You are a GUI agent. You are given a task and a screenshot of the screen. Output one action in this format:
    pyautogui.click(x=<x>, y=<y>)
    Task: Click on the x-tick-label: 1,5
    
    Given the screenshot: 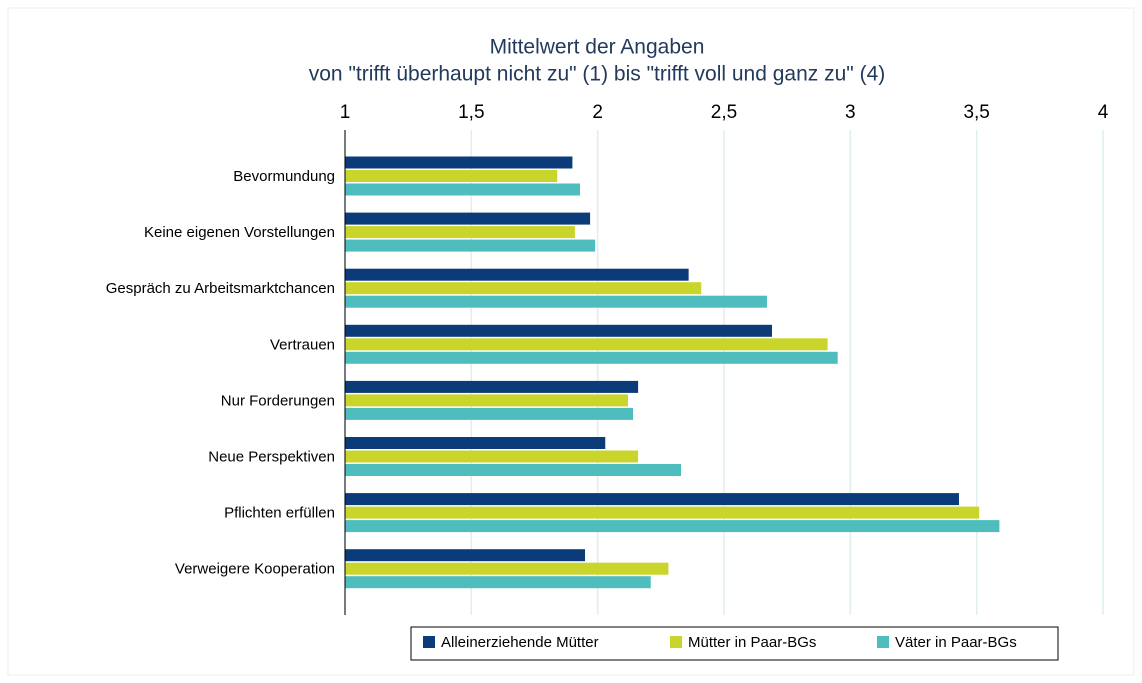 What is the action you would take?
    pyautogui.click(x=471, y=112)
    